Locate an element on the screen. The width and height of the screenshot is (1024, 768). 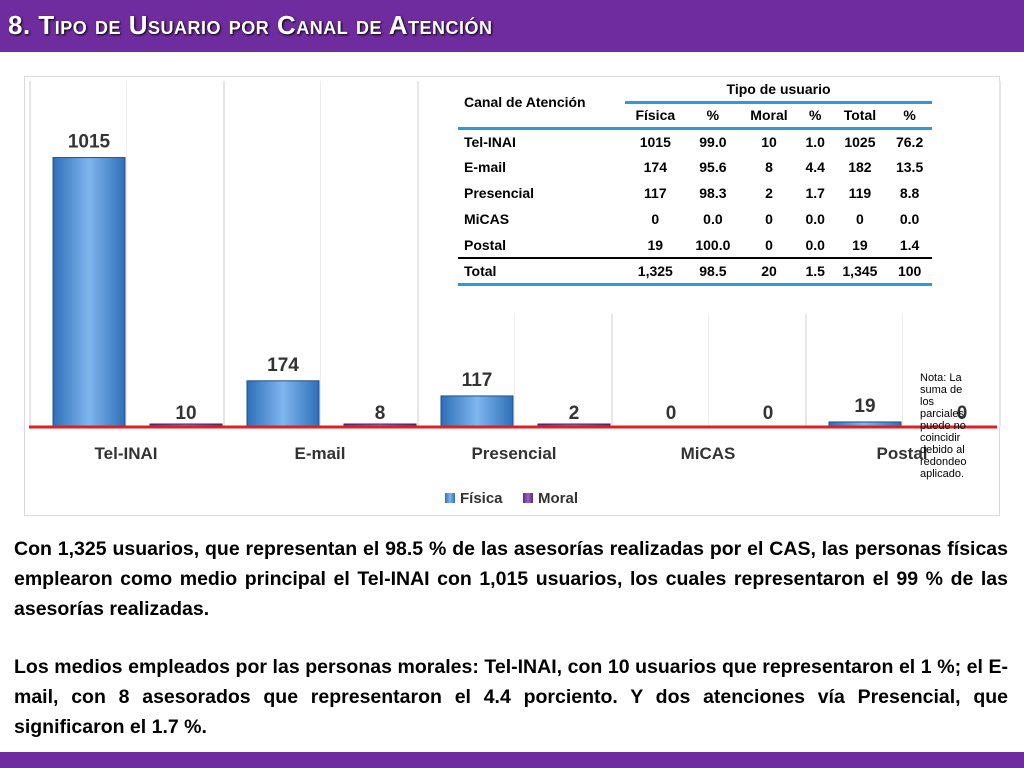
table-cell: 1015 is located at coordinates (655, 141).